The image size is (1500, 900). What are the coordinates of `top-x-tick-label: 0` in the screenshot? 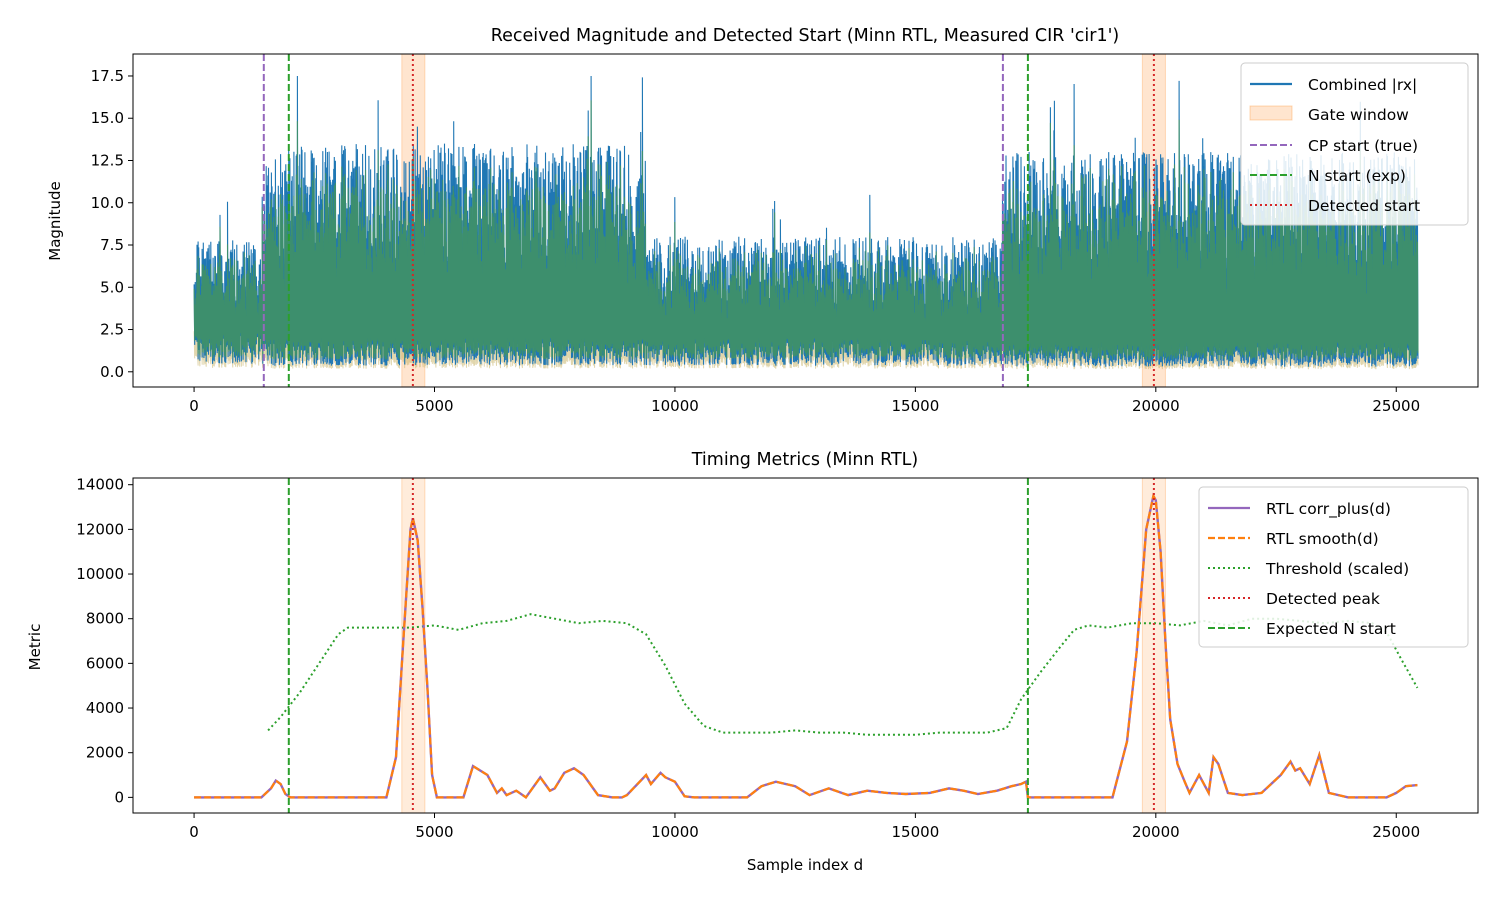 It's located at (194, 406).